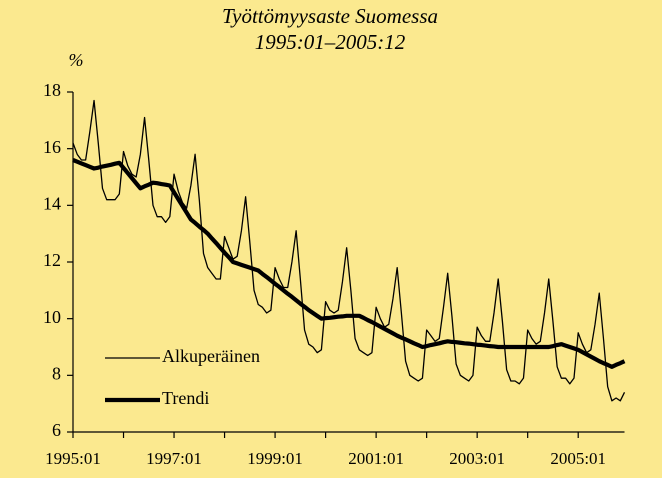 The width and height of the screenshot is (662, 478). Describe the element at coordinates (185, 398) in the screenshot. I see `legend-label: Trendi` at that location.